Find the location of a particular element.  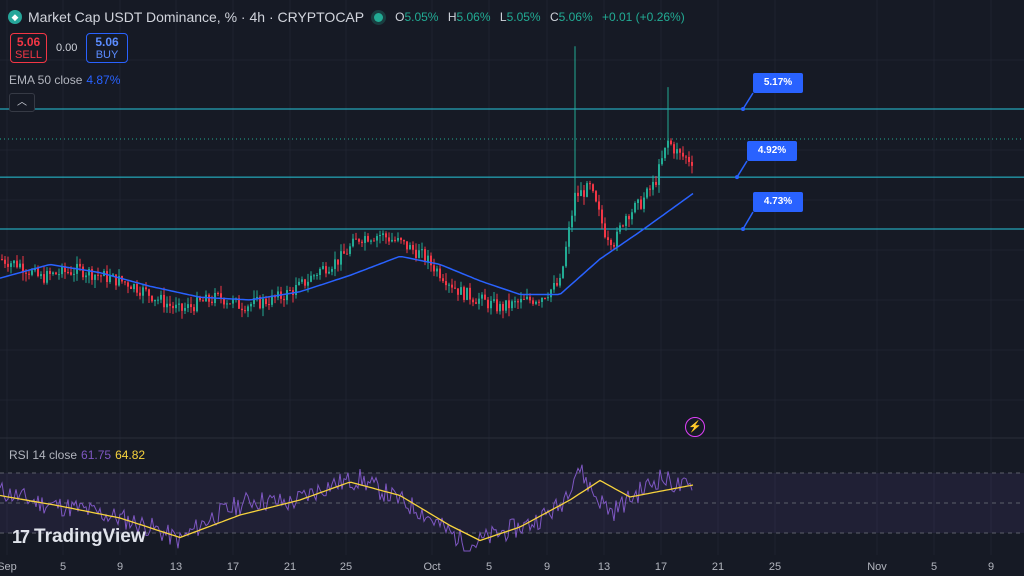

line-label-492: 4.92% is located at coordinates (772, 151).